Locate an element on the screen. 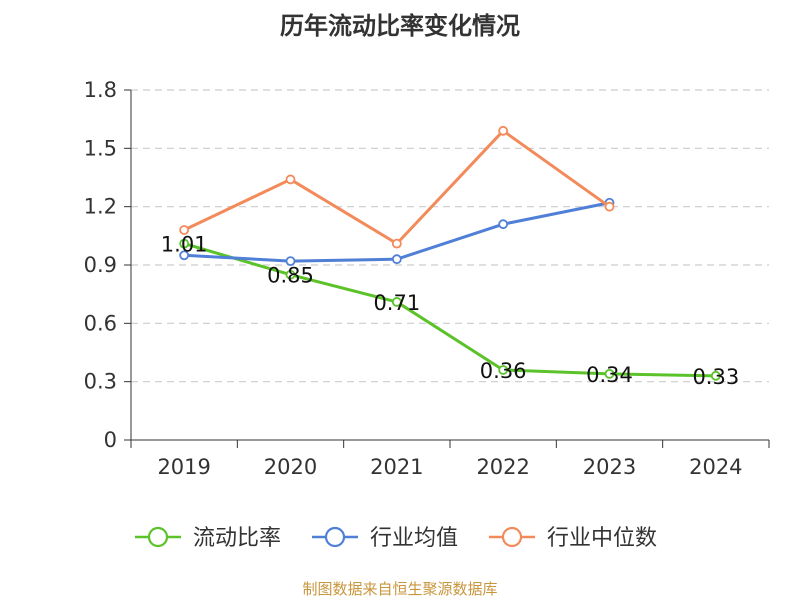  y-tick-label: 1.8 is located at coordinates (100, 90).